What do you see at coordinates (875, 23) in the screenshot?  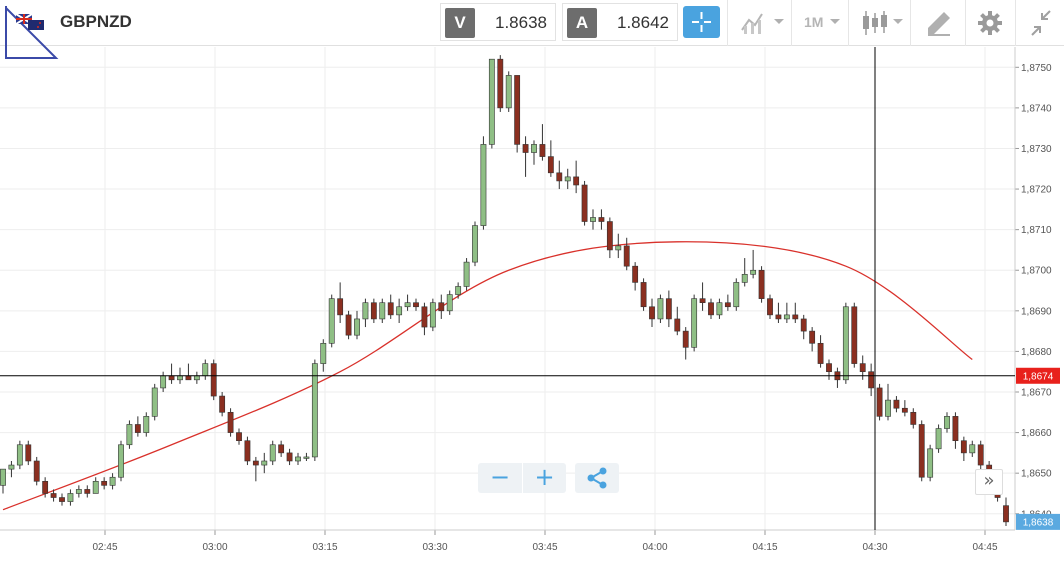 I see `candlestick-type-icon` at bounding box center [875, 23].